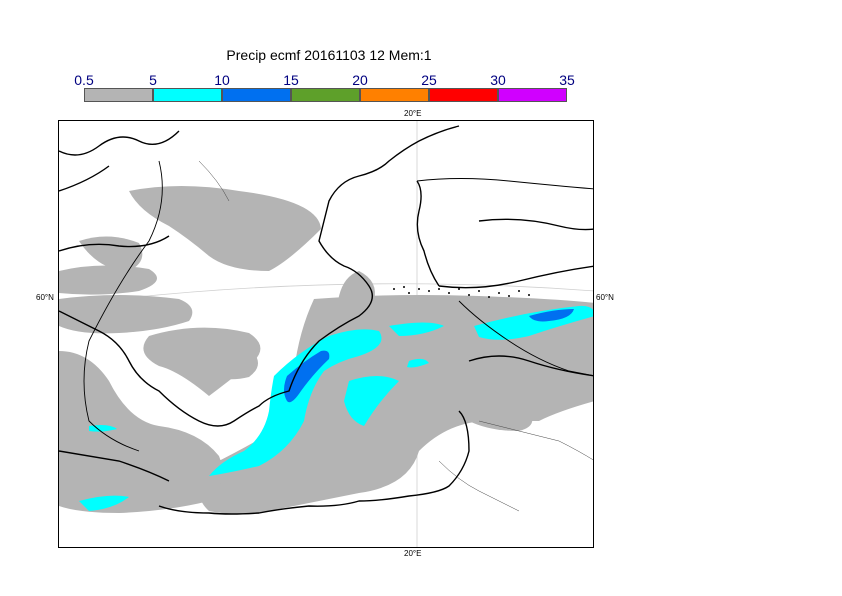 The image size is (842, 596). Describe the element at coordinates (329, 55) in the screenshot. I see `chart-title: Precip ecmf 20161103 12 Mem:1` at that location.